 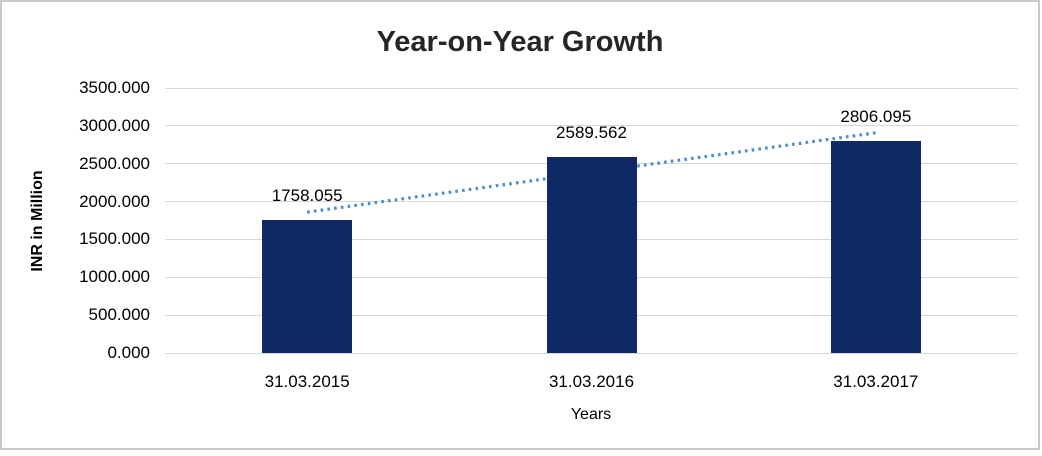 What do you see at coordinates (114, 163) in the screenshot?
I see `y-tick-label: 2500.000` at bounding box center [114, 163].